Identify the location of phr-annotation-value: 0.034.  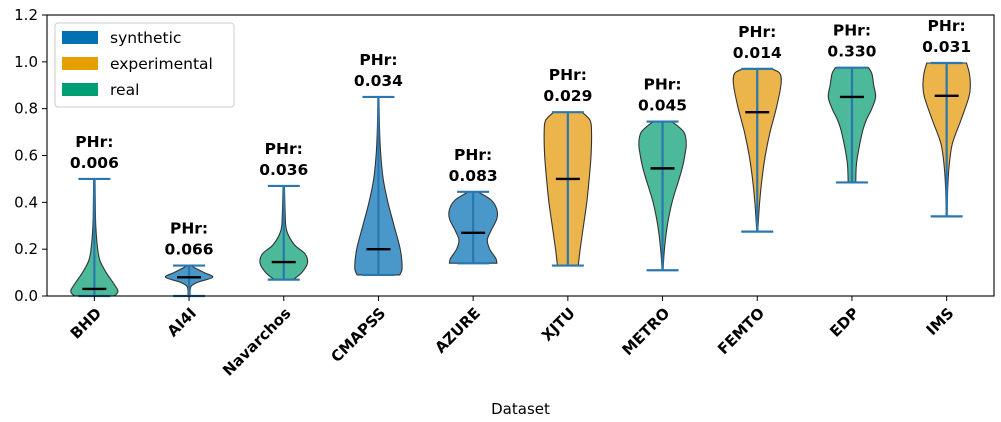
(378, 81).